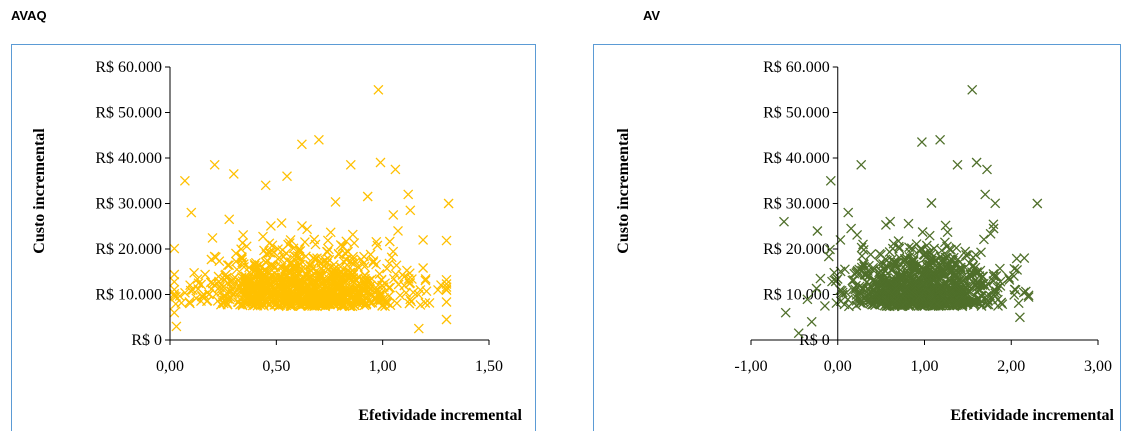 This screenshot has height=432, width=1128. Describe the element at coordinates (796, 295) in the screenshot. I see `y-tick-label: R$ 10.000` at that location.